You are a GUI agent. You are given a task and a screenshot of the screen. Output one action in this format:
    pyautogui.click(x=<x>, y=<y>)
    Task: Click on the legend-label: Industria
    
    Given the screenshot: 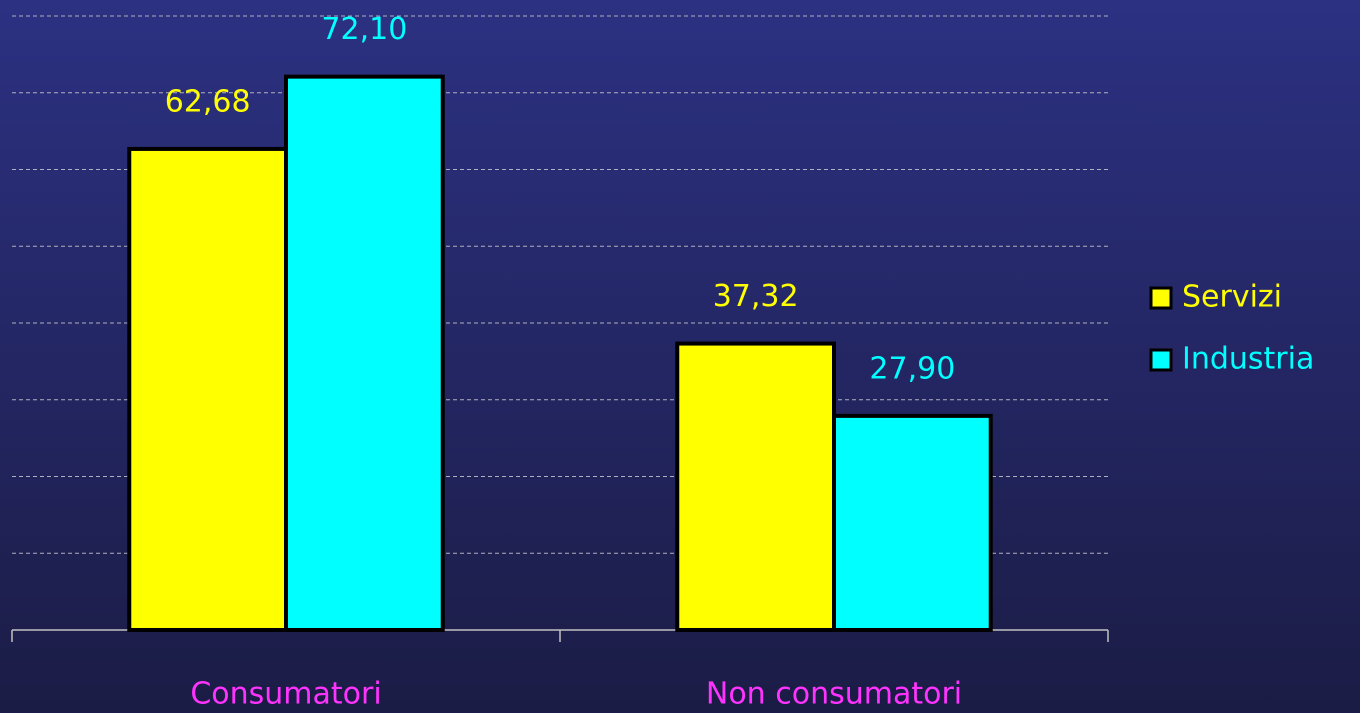 What is the action you would take?
    pyautogui.click(x=1248, y=359)
    